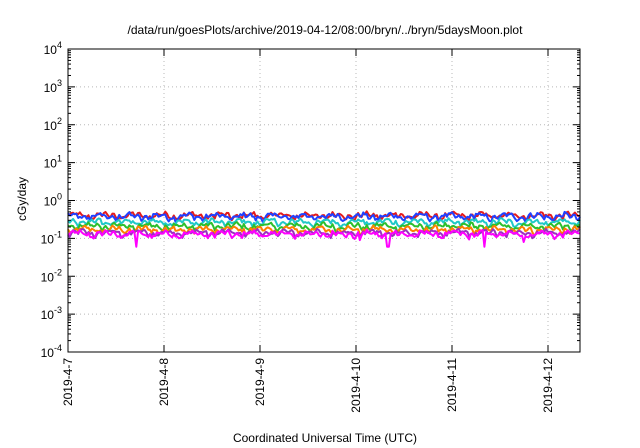 The height and width of the screenshot is (448, 640). Describe the element at coordinates (22, 199) in the screenshot. I see `y-axis-label: cGy/day` at that location.